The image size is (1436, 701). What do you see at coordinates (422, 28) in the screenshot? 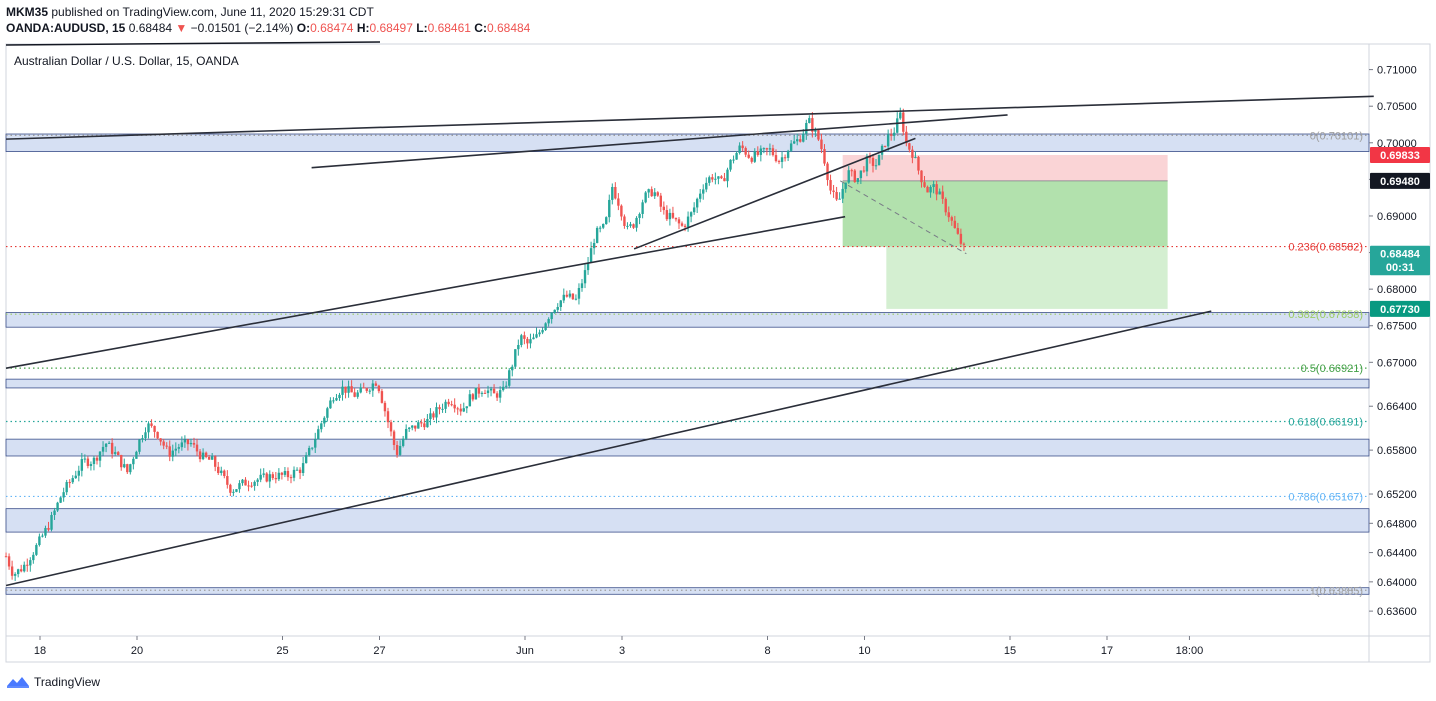
I see `low-label: L:` at bounding box center [422, 28].